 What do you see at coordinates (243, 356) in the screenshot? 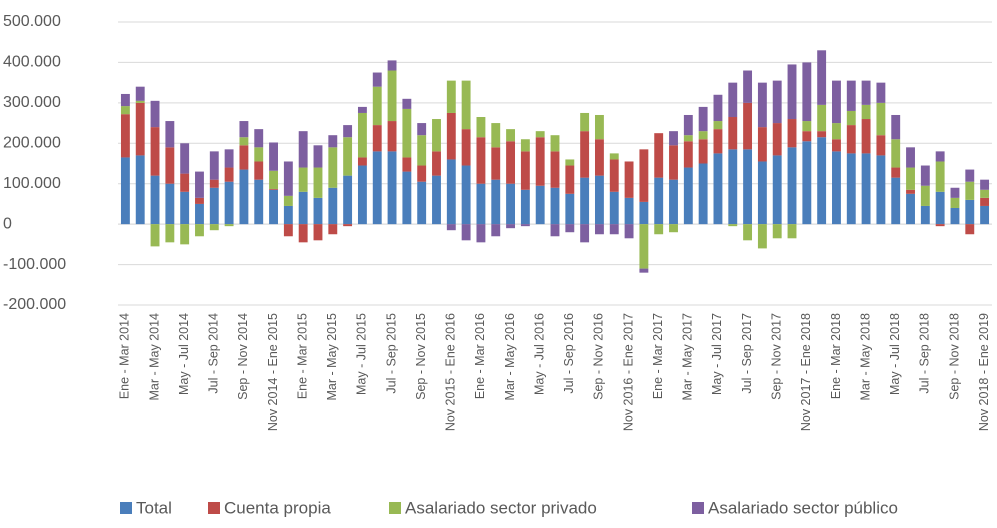
I see `x-tick-label: Sep - Nov 2014` at bounding box center [243, 356].